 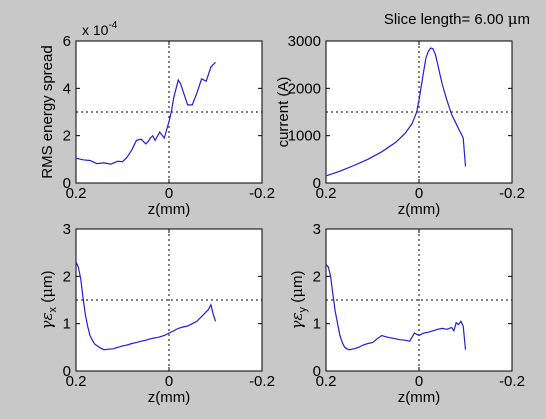 What do you see at coordinates (317, 183) in the screenshot?
I see `y-tick-label-current: 0` at bounding box center [317, 183].